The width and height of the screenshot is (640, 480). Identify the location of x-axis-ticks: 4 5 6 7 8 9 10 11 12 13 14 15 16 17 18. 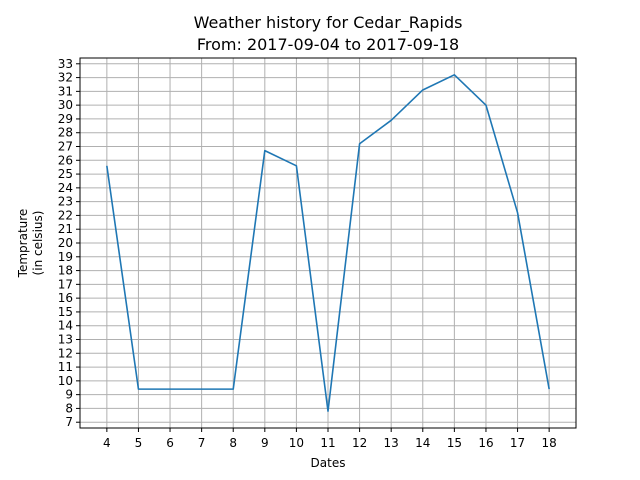
(330, 439).